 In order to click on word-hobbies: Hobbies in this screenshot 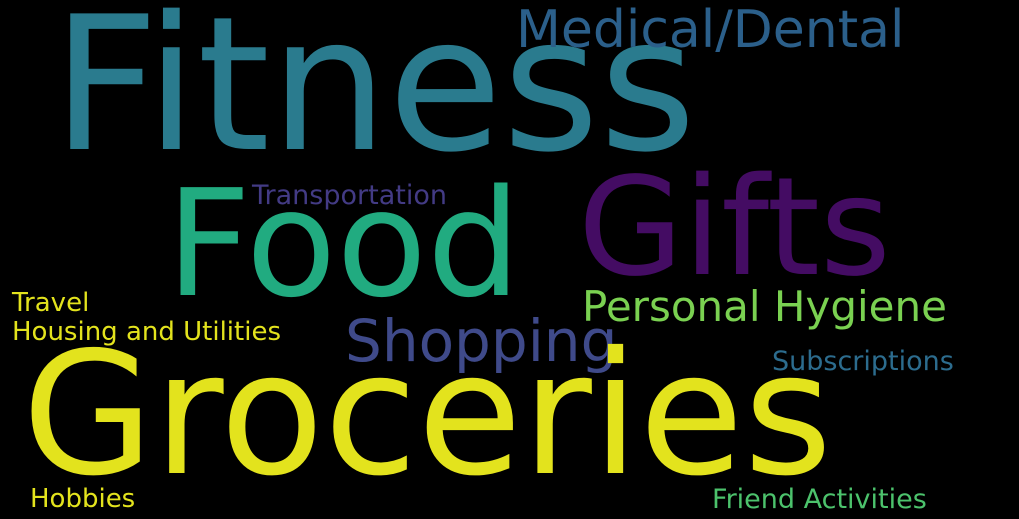, I will do `click(83, 499)`.